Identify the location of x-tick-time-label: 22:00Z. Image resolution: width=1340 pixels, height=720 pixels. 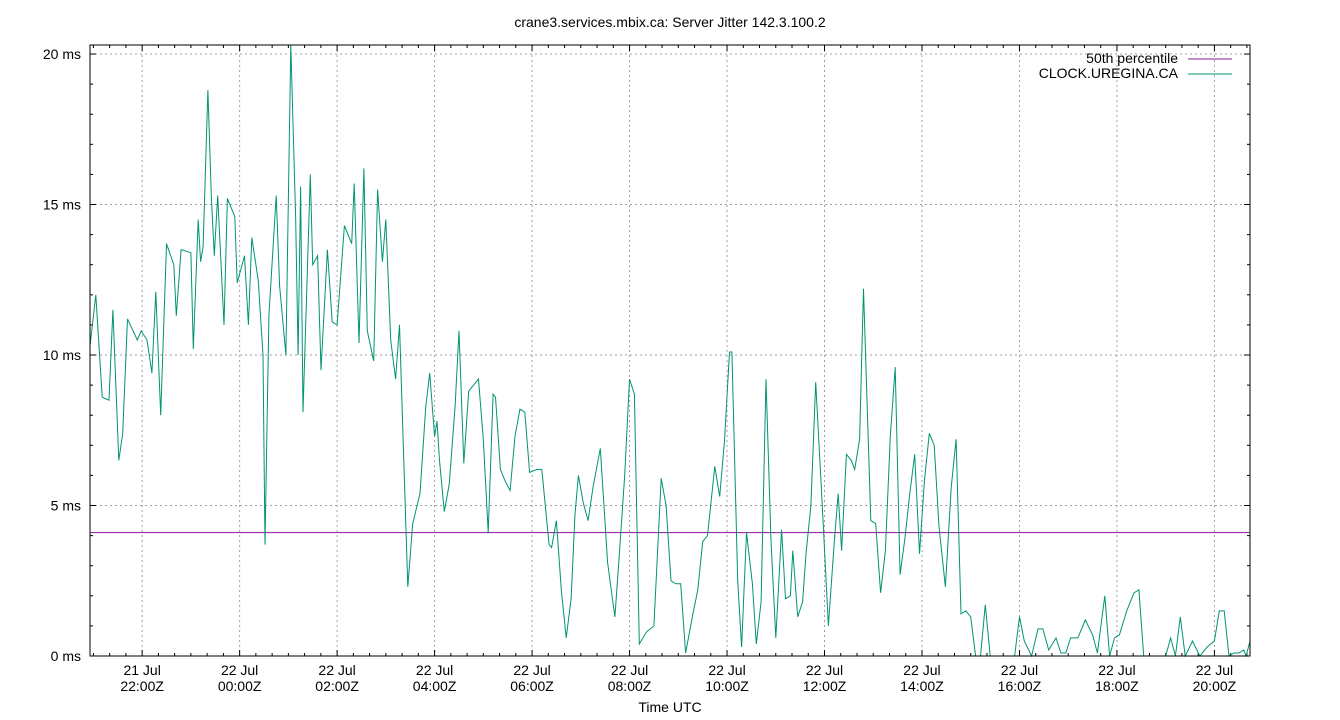
(142, 686).